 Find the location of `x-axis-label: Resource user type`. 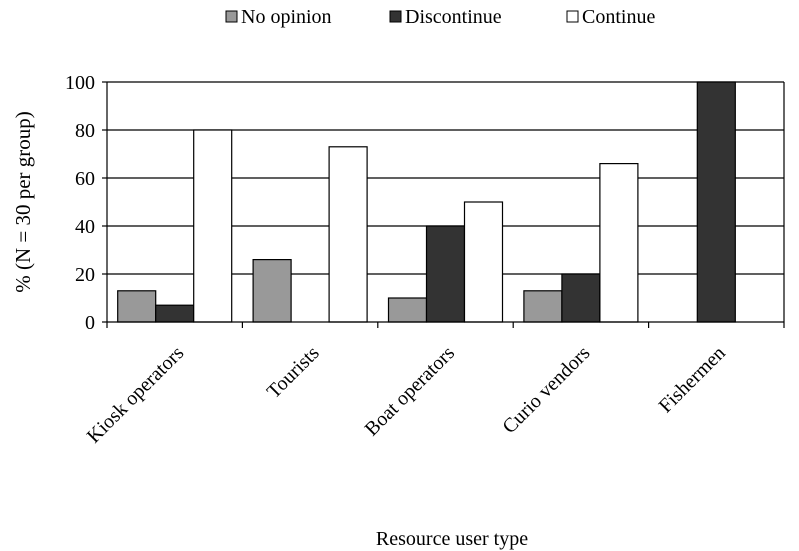

x-axis-label: Resource user type is located at coordinates (452, 539).